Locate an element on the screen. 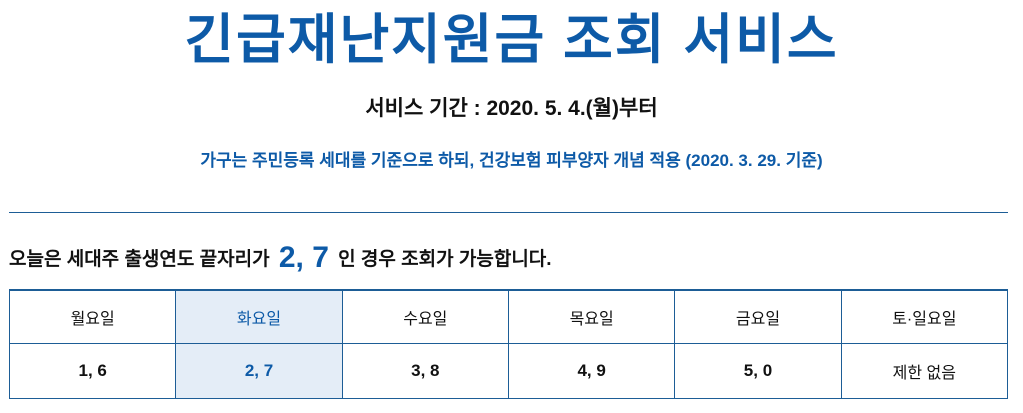  table-row: 1, 6 2, 7 3, 8 4, 9 5, 0 제한 없음 is located at coordinates (508, 371).